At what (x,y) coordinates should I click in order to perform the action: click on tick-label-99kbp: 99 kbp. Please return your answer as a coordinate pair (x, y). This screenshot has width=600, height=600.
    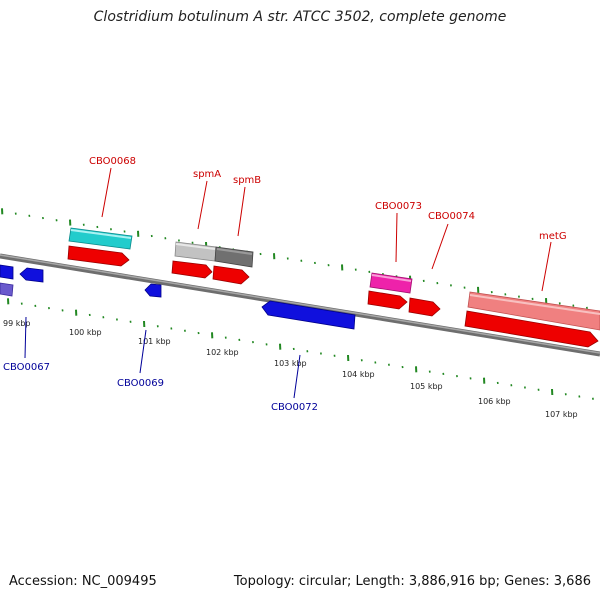
    Looking at the image, I should click on (17, 323).